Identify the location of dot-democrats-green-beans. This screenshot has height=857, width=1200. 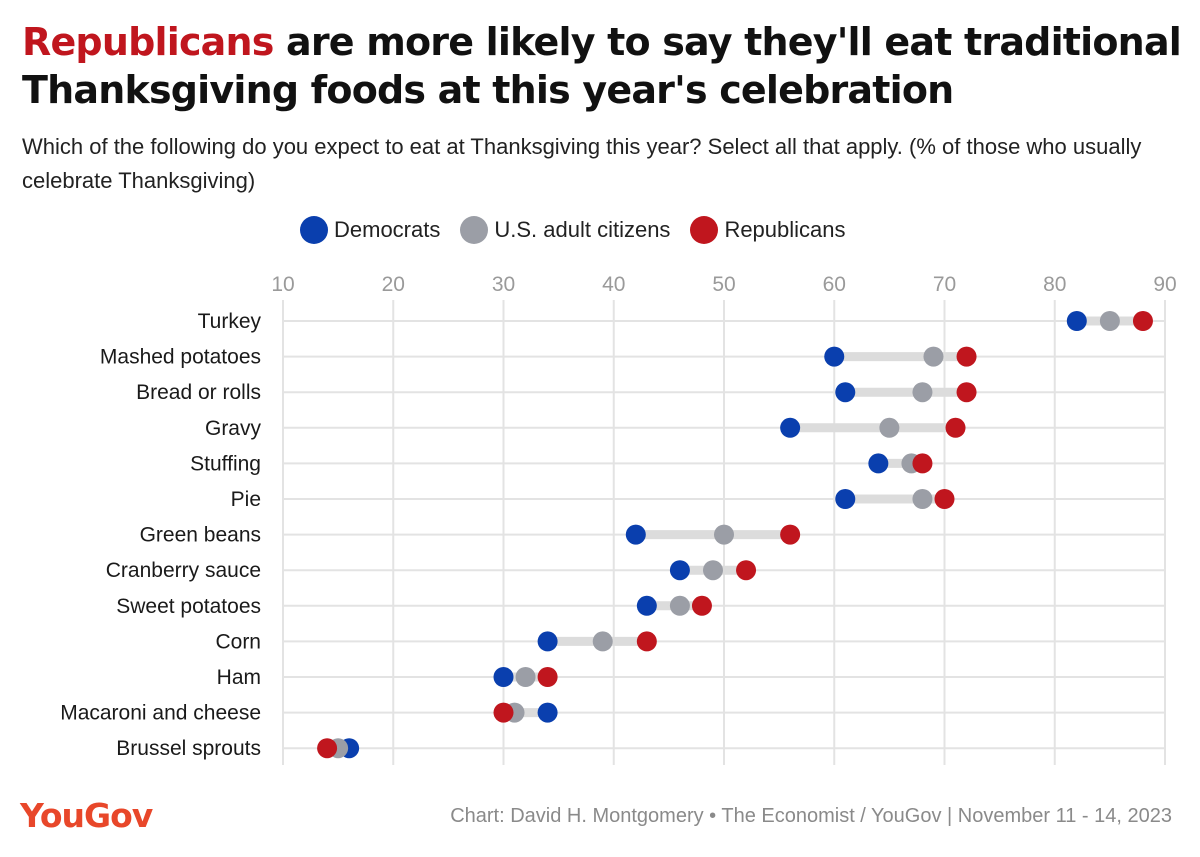
(635, 534).